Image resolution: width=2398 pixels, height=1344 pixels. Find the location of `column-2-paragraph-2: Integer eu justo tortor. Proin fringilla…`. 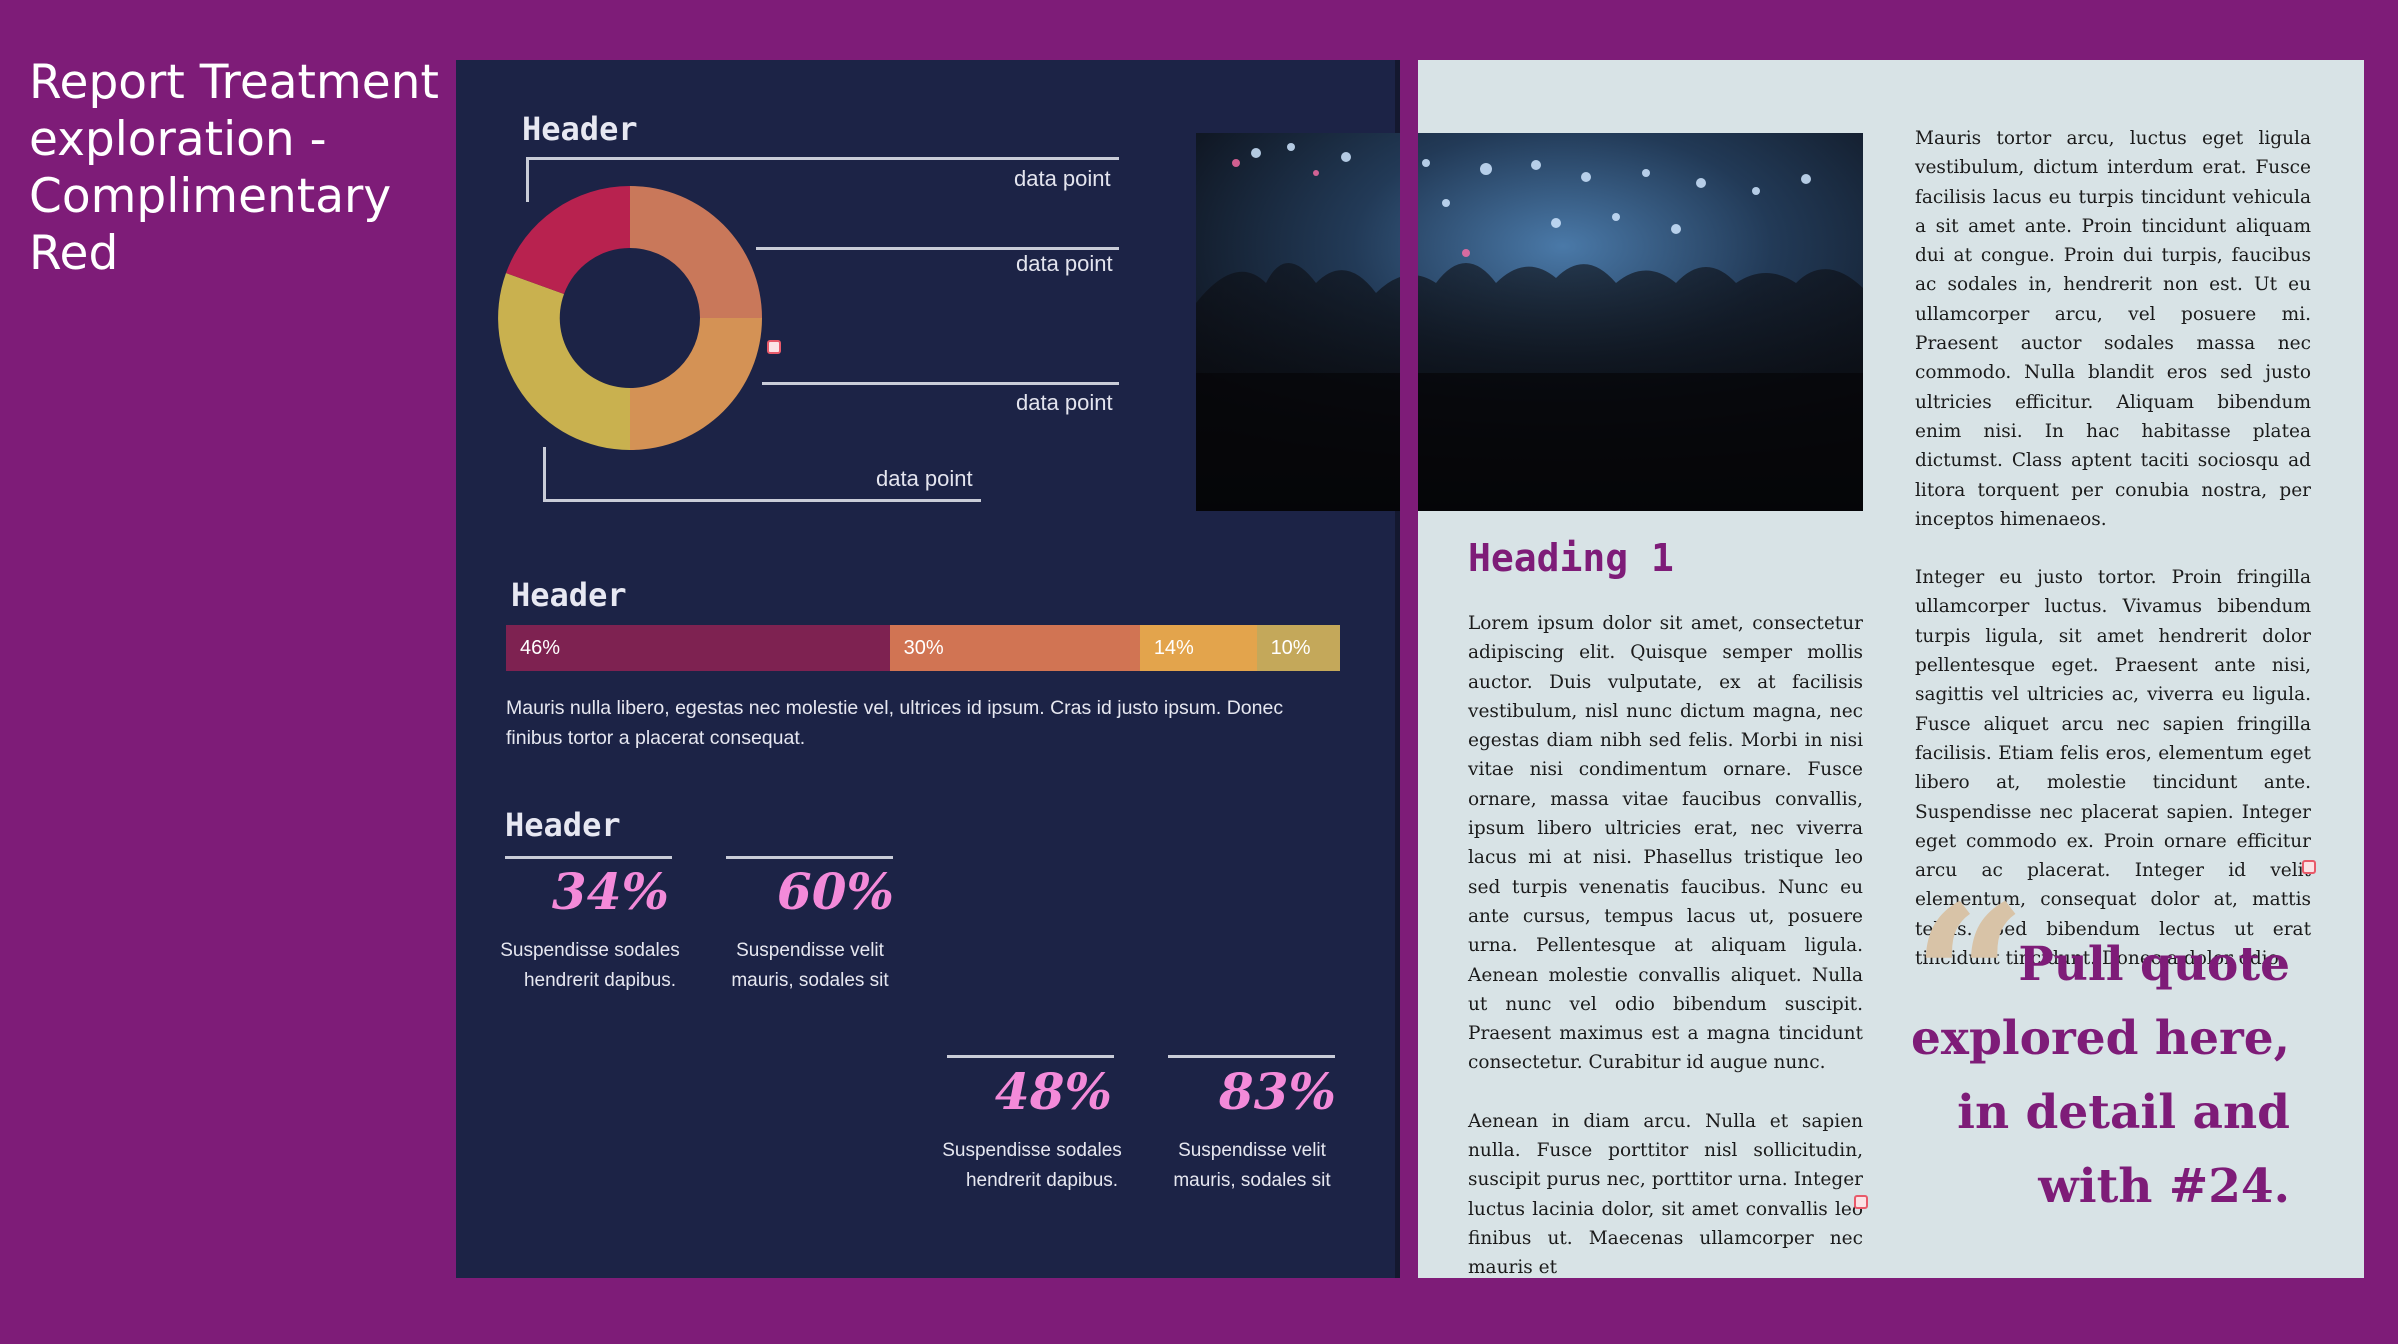

column-2-paragraph-2: Integer eu justo tortor. Proin fringilla… is located at coordinates (2113, 768).